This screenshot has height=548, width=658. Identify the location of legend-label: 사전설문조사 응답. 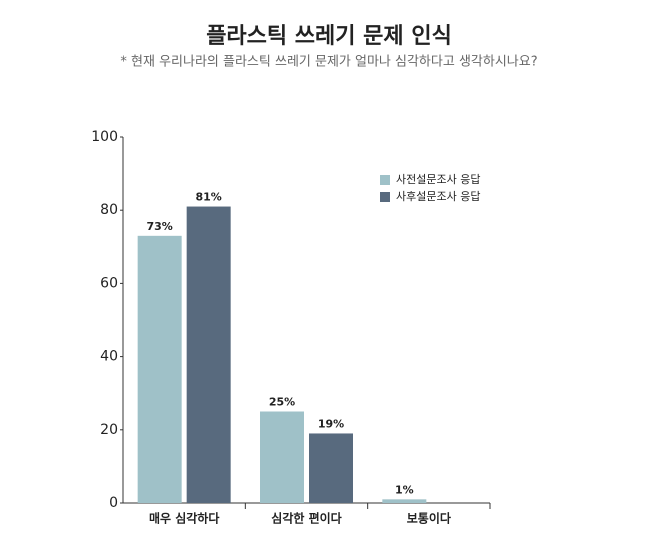
(438, 179).